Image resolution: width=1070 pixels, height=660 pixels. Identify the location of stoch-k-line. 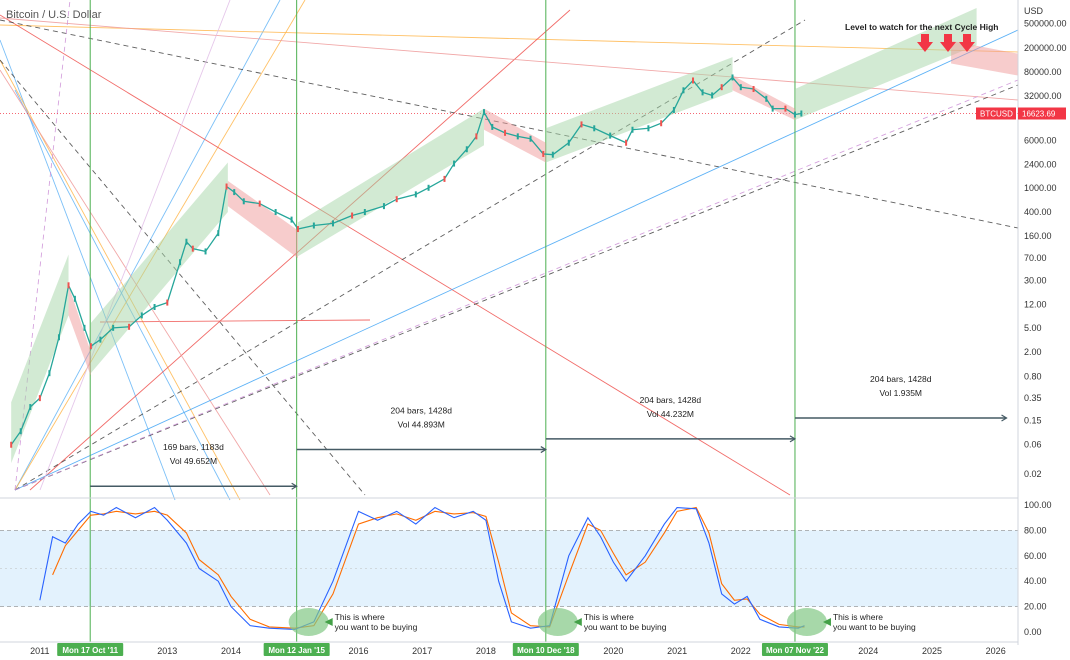
(422, 568).